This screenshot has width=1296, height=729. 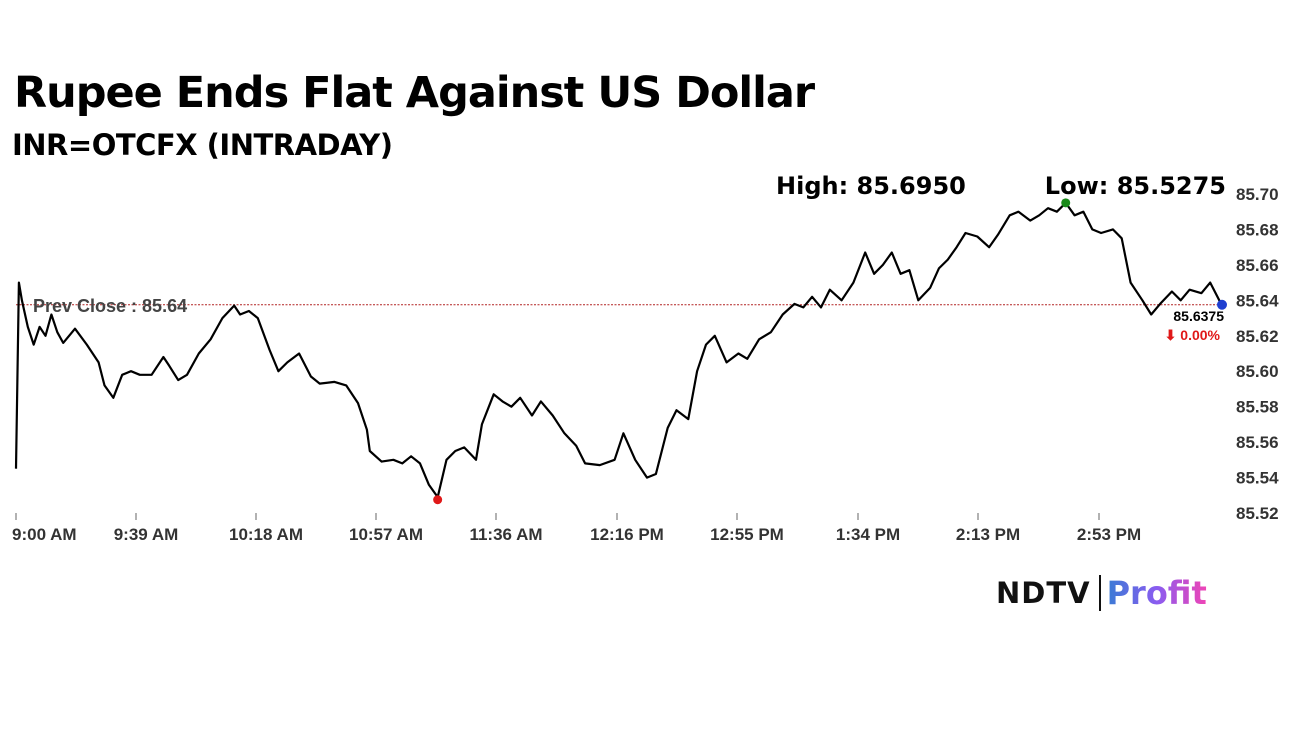 What do you see at coordinates (1257, 229) in the screenshot?
I see `y-tick-label: 85.68` at bounding box center [1257, 229].